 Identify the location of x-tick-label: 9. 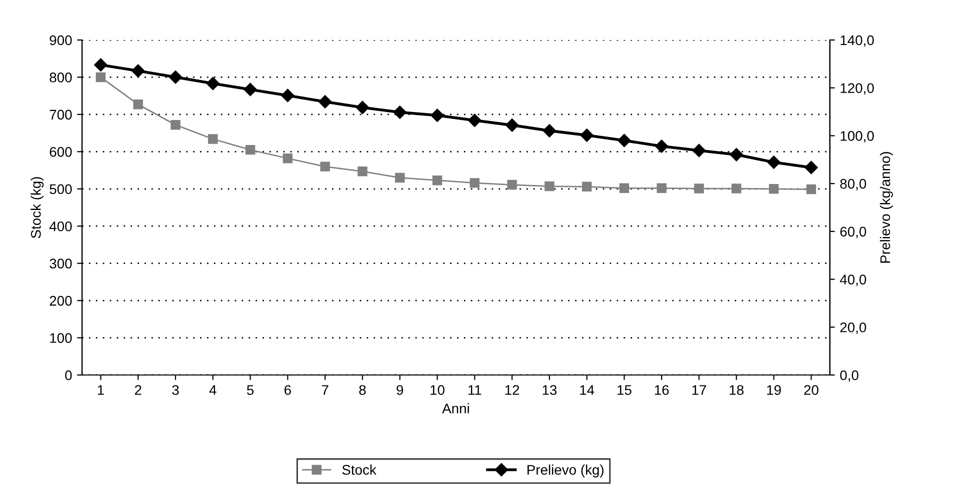
(400, 390).